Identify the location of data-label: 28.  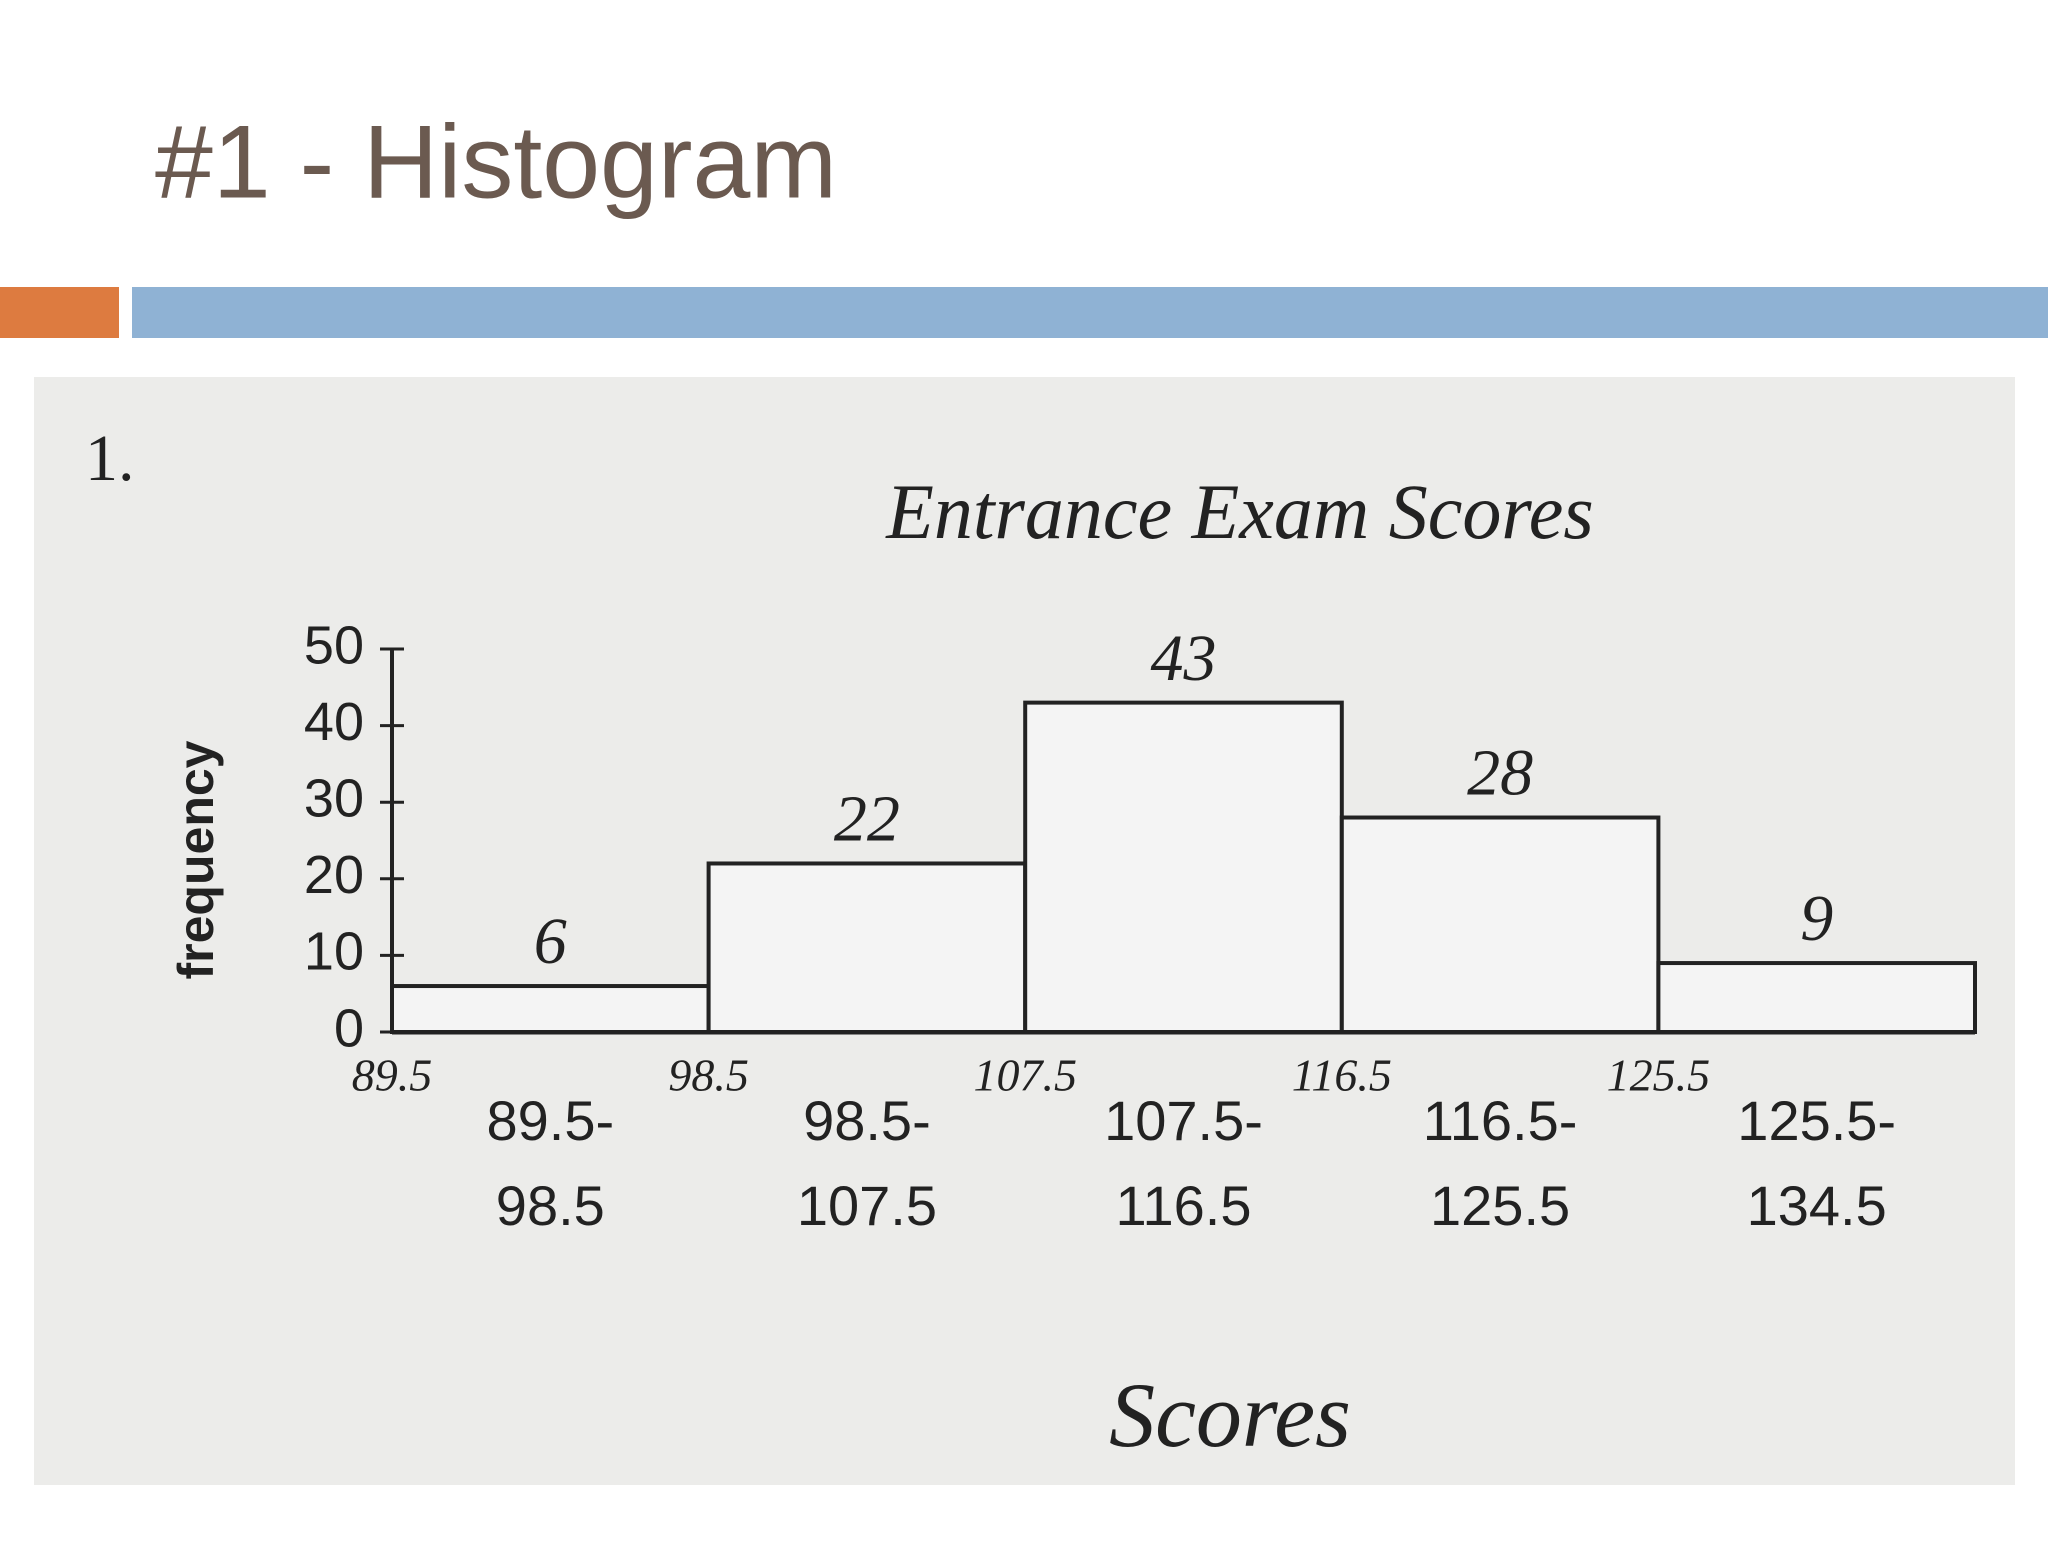
(1500, 773).